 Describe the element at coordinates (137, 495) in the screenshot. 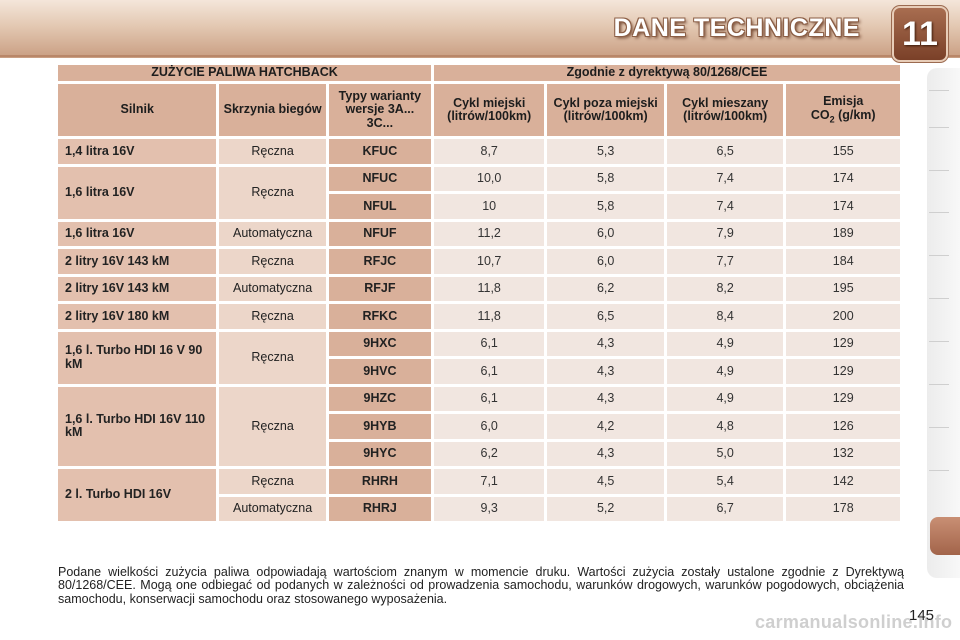

I see `engine-cell: 2 l. Turbo HDI 16V` at that location.